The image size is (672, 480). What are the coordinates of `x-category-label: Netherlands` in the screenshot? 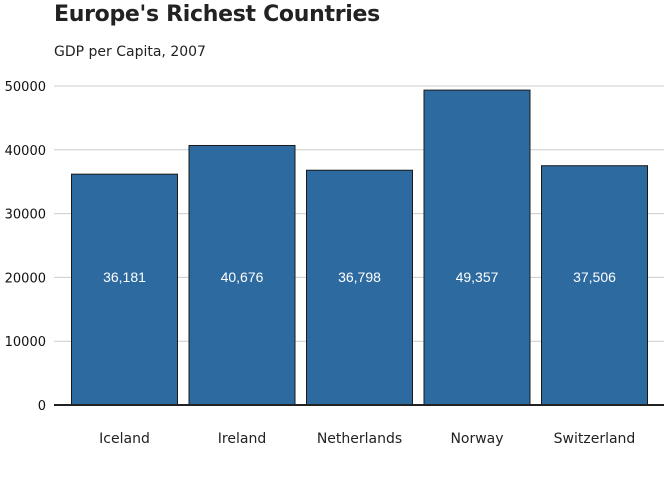 It's located at (359, 439).